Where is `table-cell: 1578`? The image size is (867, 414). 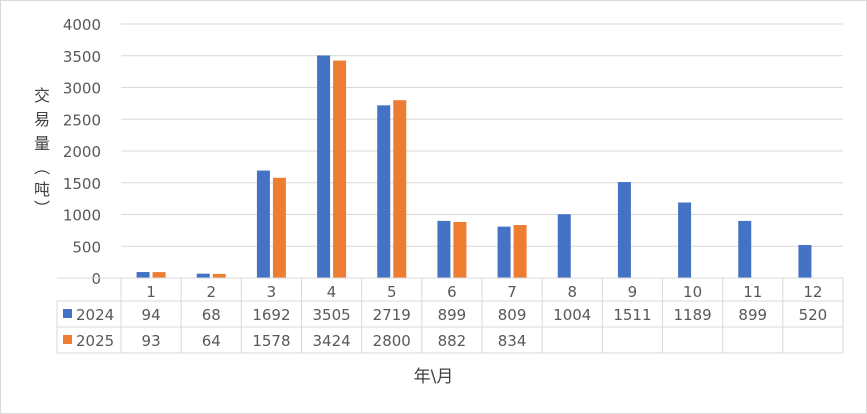 table-cell: 1578 is located at coordinates (271, 341).